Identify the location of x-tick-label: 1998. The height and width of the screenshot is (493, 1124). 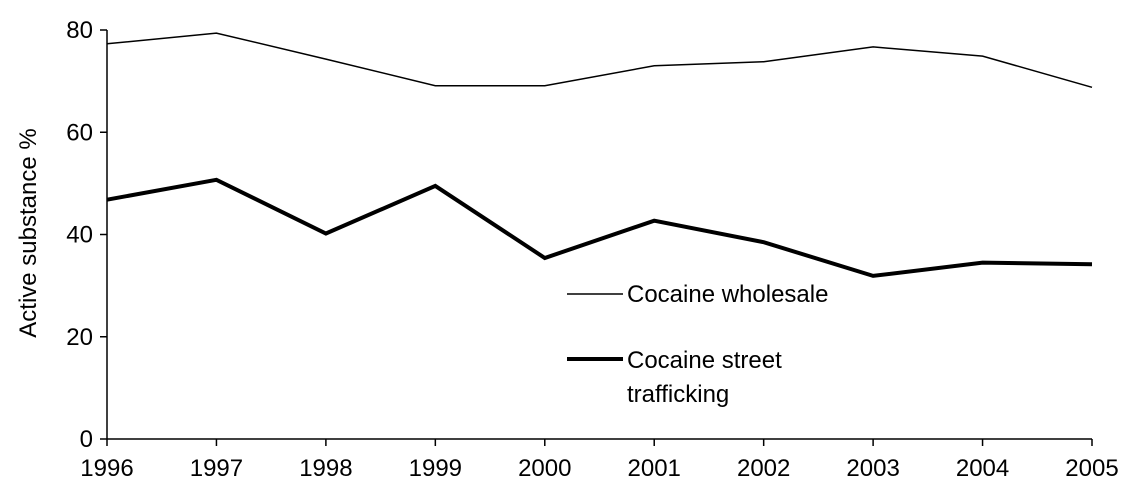
(325, 468).